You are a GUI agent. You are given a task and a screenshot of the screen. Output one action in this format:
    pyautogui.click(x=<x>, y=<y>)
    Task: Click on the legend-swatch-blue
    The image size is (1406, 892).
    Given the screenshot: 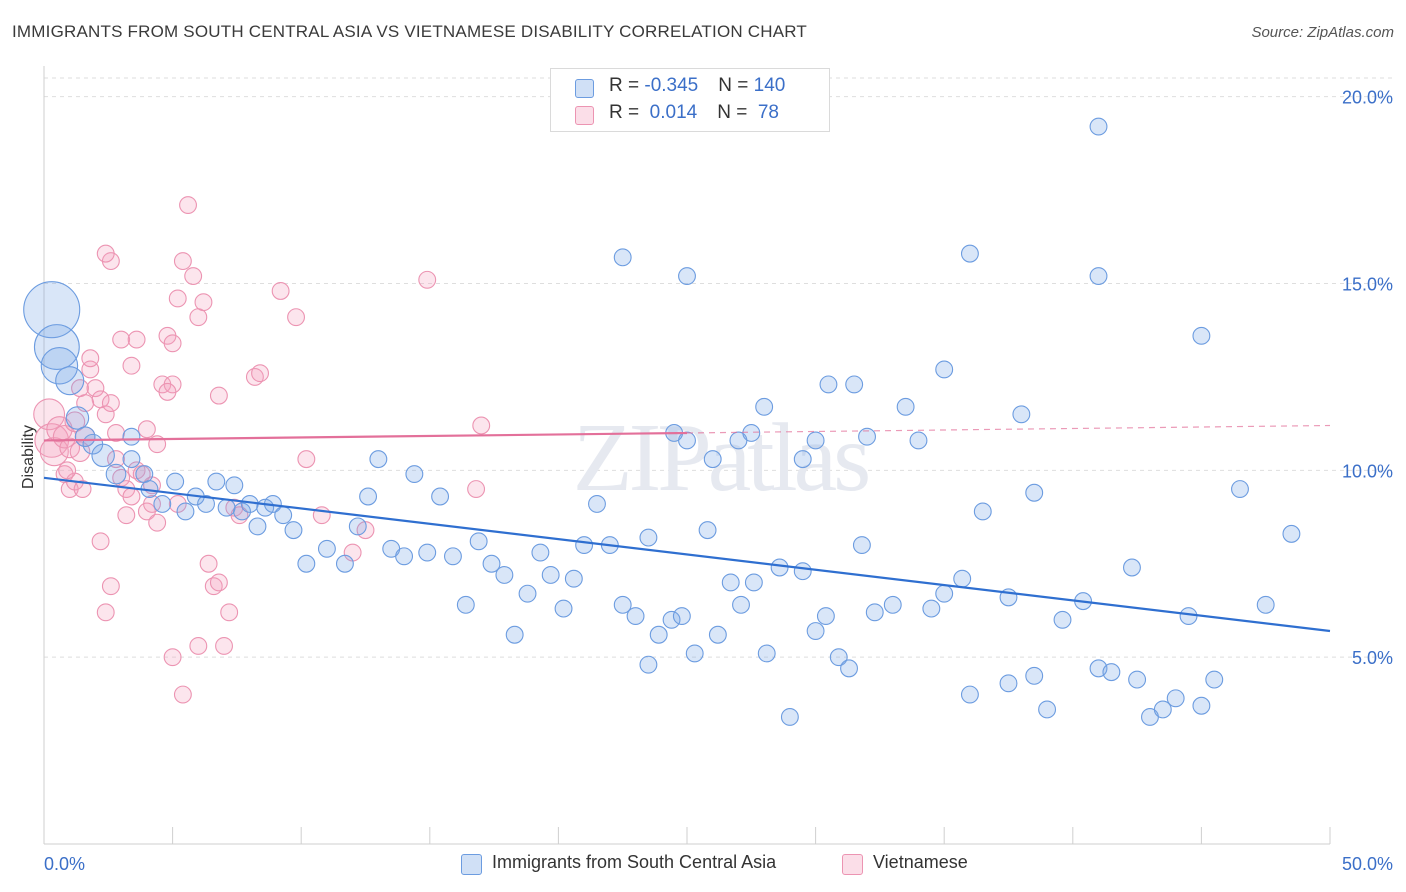 What is the action you would take?
    pyautogui.click(x=471, y=864)
    